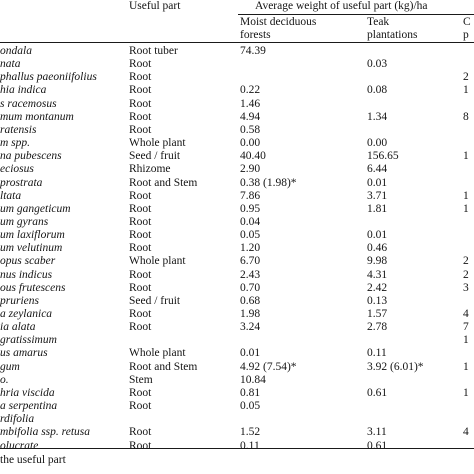  I want to click on col4-header-line1: C, so click(467, 22).